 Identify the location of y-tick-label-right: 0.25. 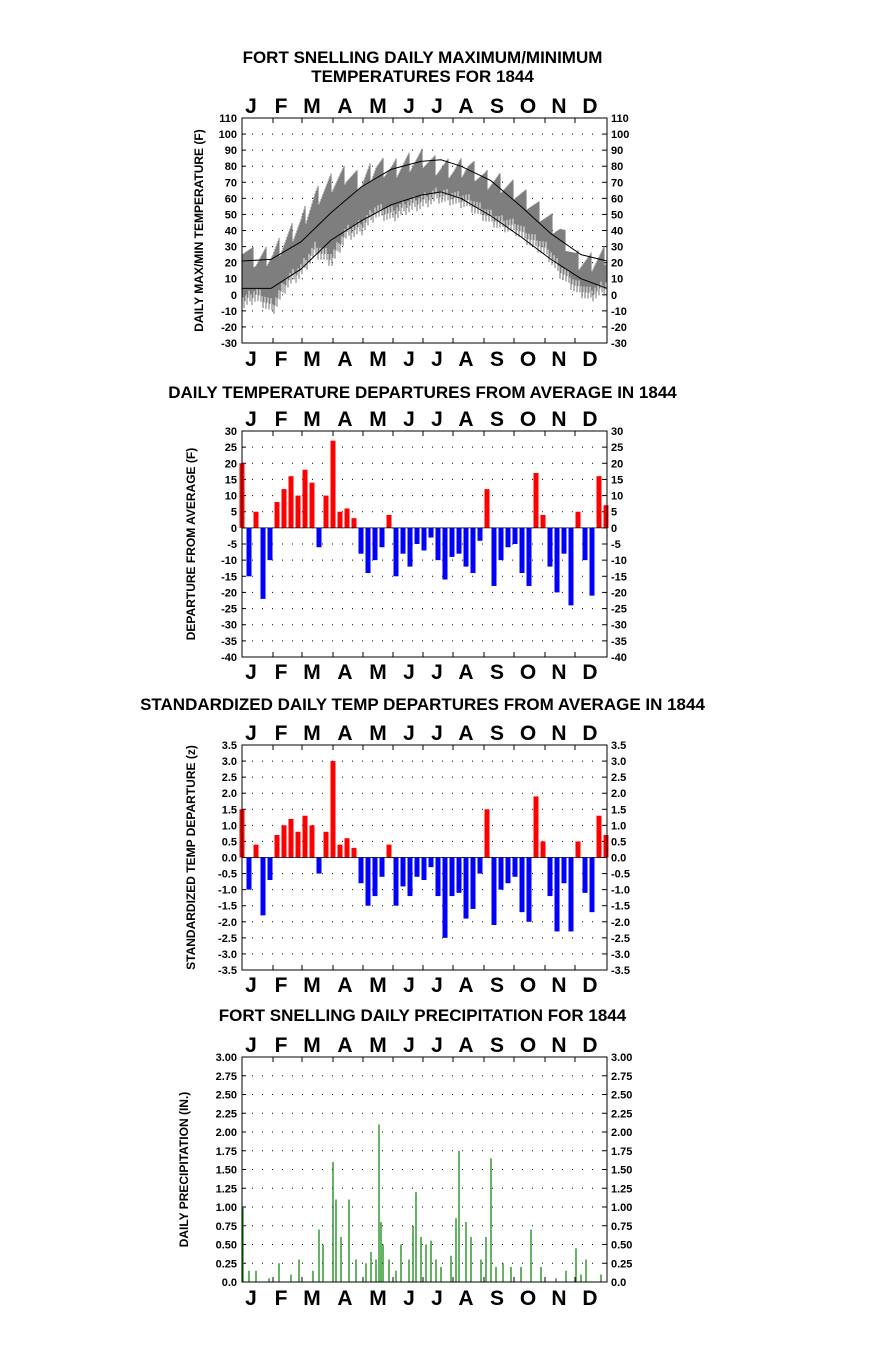
(621, 1264).